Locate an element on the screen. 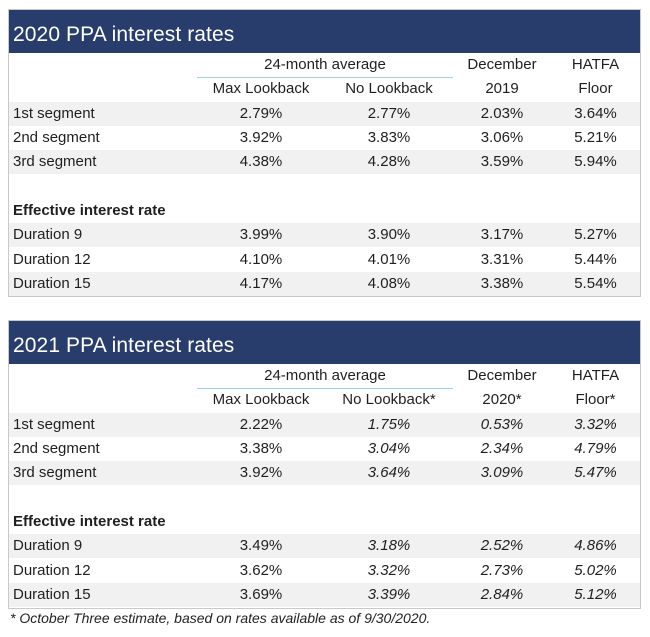  cell-max-lookback: 4.38% is located at coordinates (261, 161).